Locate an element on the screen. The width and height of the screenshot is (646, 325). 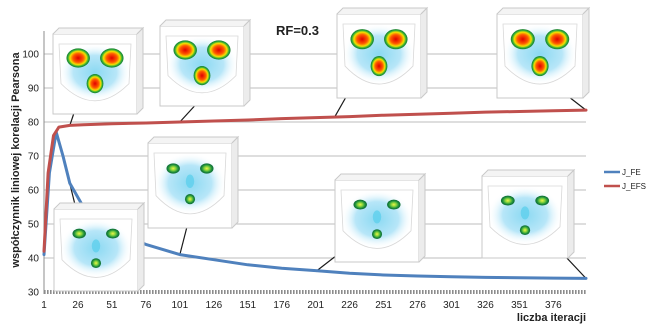
x-tick-label: 51 is located at coordinates (112, 305).